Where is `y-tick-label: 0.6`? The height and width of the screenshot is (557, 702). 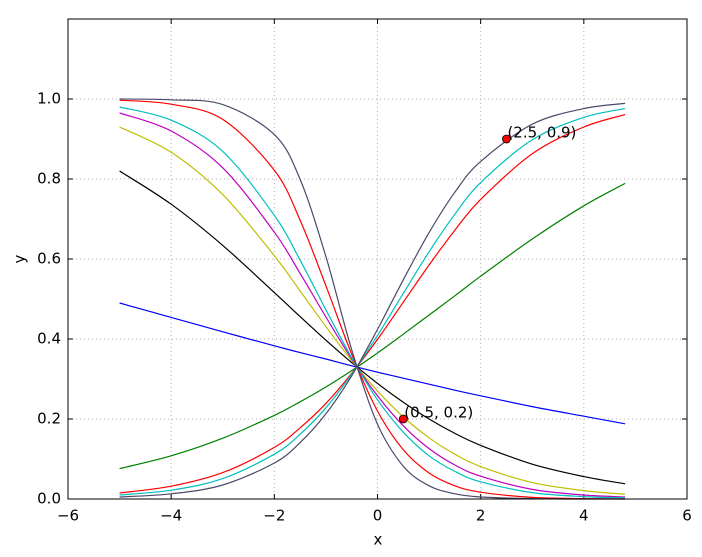 y-tick-label: 0.6 is located at coordinates (49, 259).